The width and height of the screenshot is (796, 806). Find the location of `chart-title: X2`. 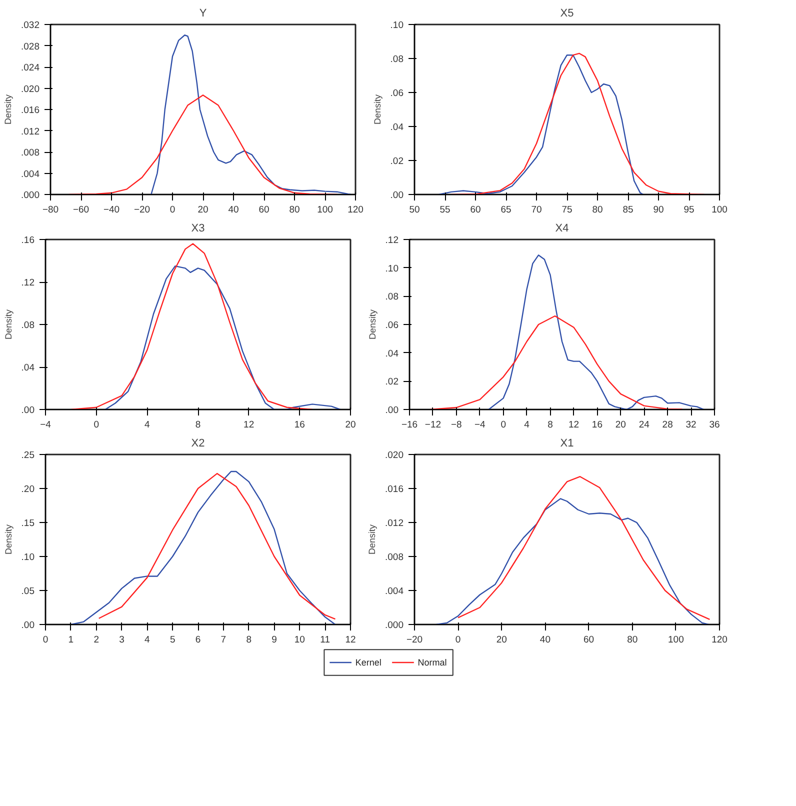

chart-title: X2 is located at coordinates (198, 444).